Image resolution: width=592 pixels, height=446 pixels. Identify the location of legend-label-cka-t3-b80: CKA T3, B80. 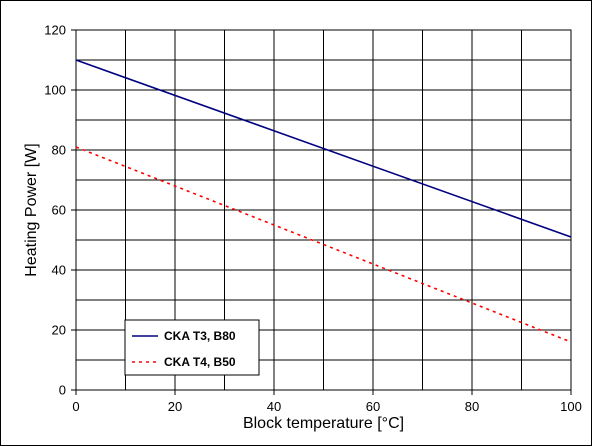
(200, 336).